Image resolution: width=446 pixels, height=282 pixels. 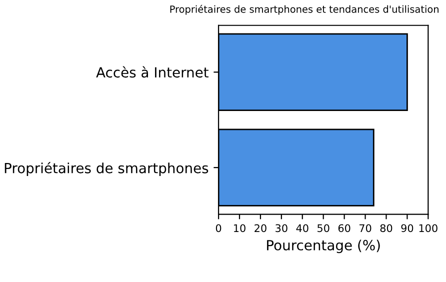 I want to click on x-tick-label: 20, so click(x=260, y=228).